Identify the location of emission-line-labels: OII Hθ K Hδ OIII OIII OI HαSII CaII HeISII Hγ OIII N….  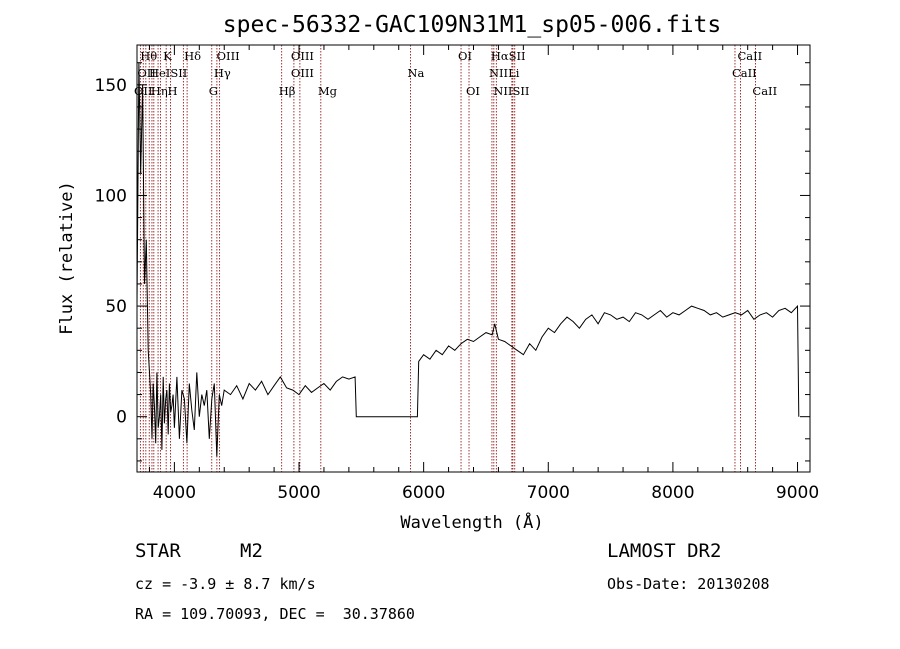
(455, 73).